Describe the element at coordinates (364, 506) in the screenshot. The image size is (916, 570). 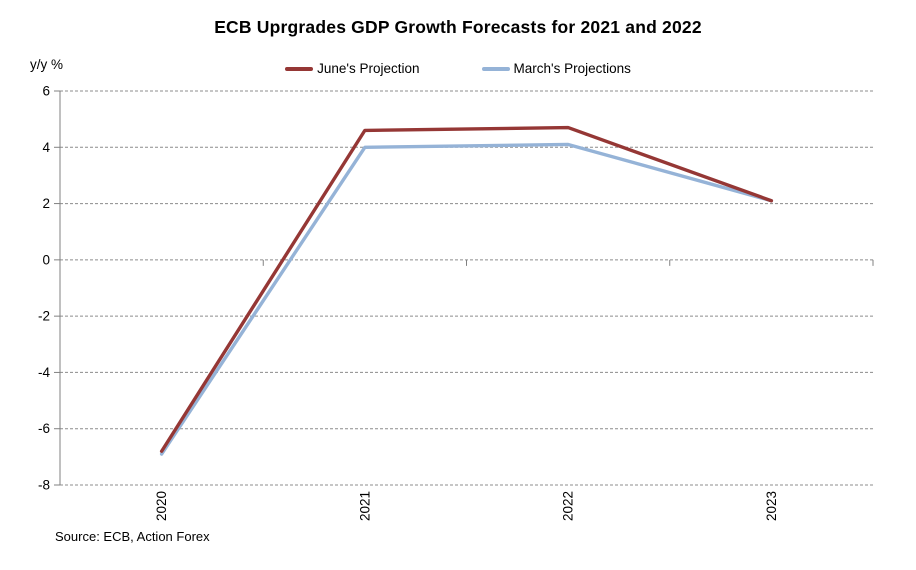
I see `x-tick-label: 2021` at that location.